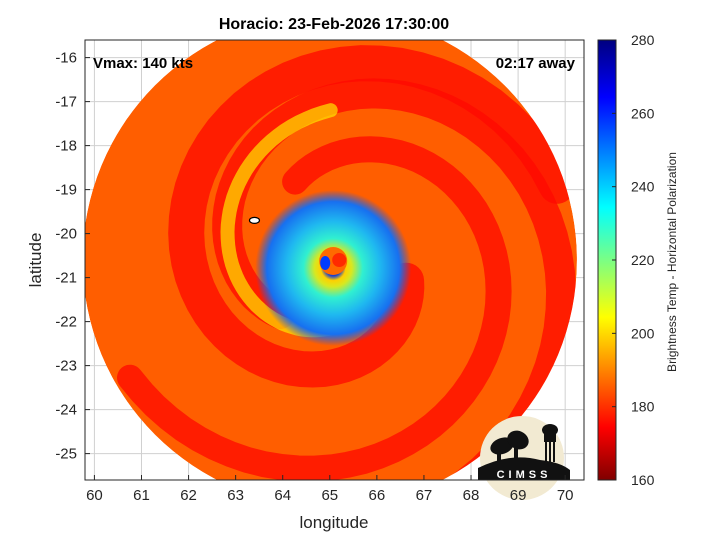 The height and width of the screenshot is (540, 720). I want to click on water-tower-icon, so click(550, 443).